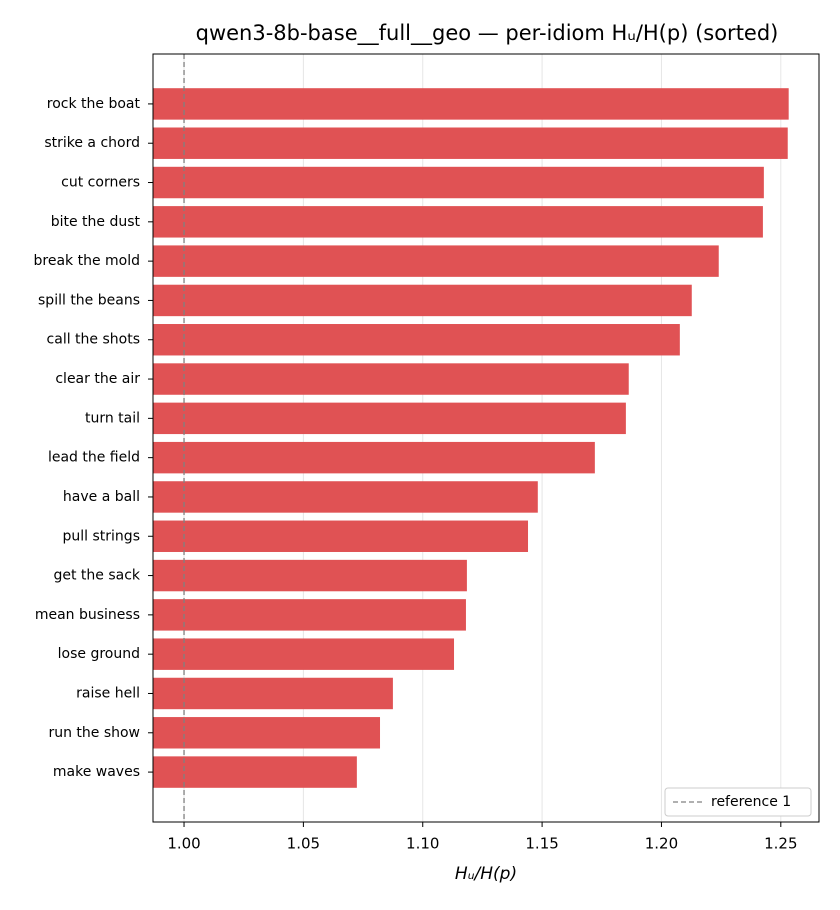 This screenshot has height=910, width=840. I want to click on x-tick-label: 1.10, so click(422, 844).